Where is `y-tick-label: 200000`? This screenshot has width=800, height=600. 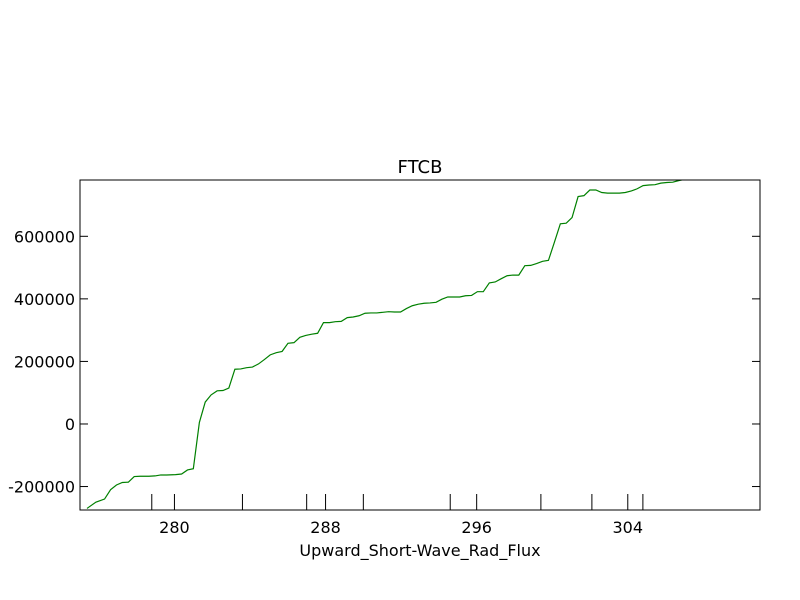
y-tick-label: 200000 is located at coordinates (44, 361).